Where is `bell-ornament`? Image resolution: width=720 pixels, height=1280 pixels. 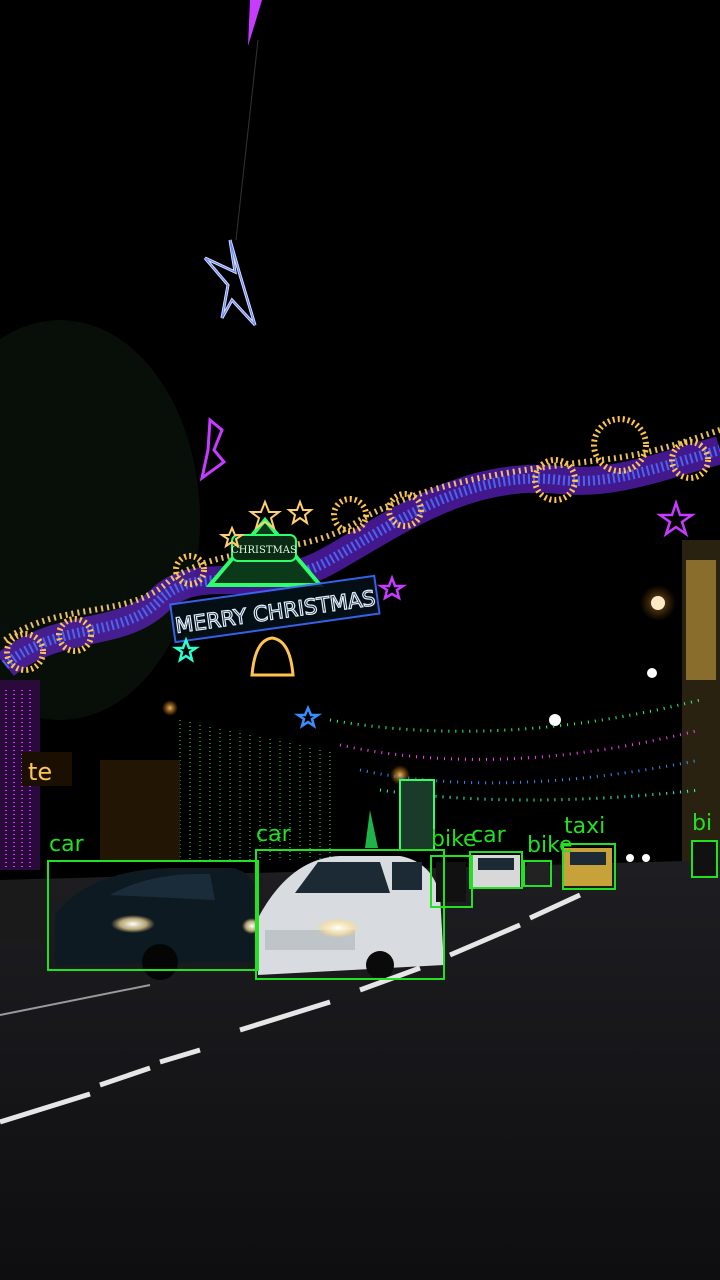
bell-ornament is located at coordinates (272, 656).